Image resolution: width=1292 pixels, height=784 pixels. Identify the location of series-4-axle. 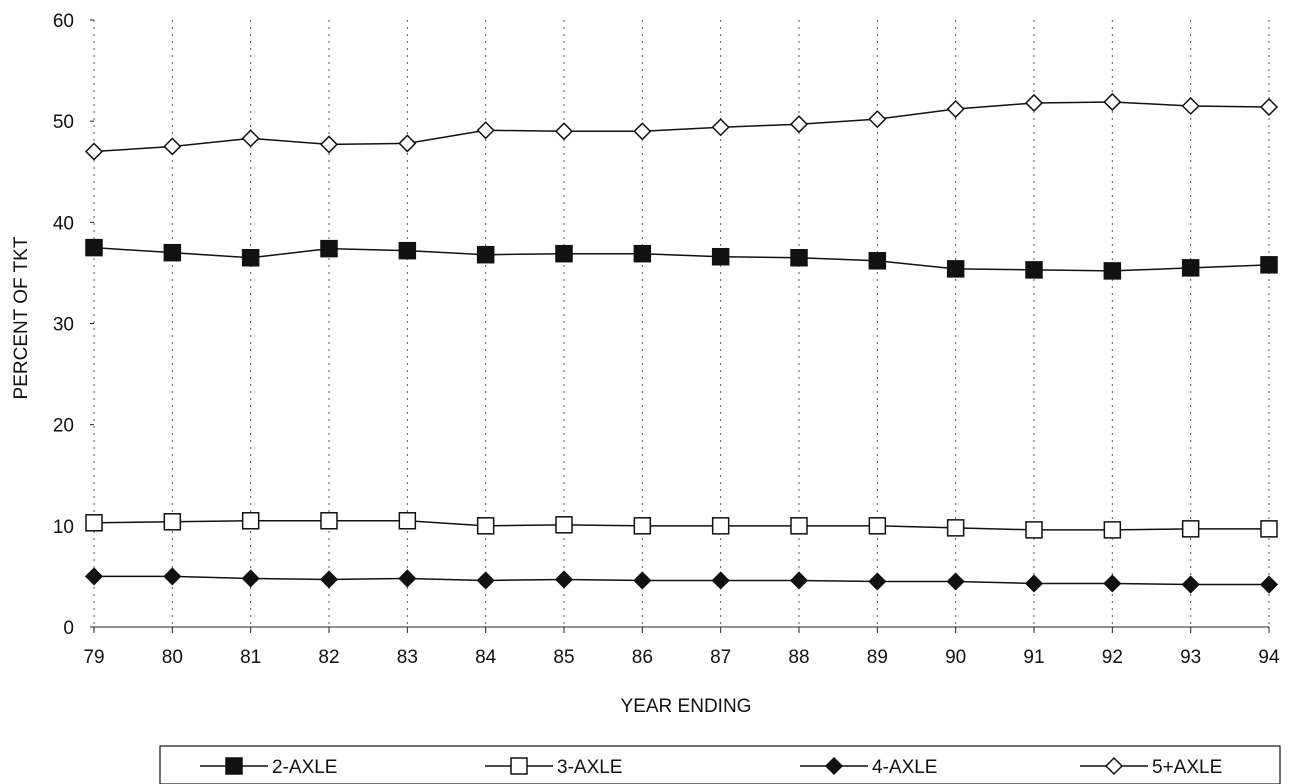
(681, 580).